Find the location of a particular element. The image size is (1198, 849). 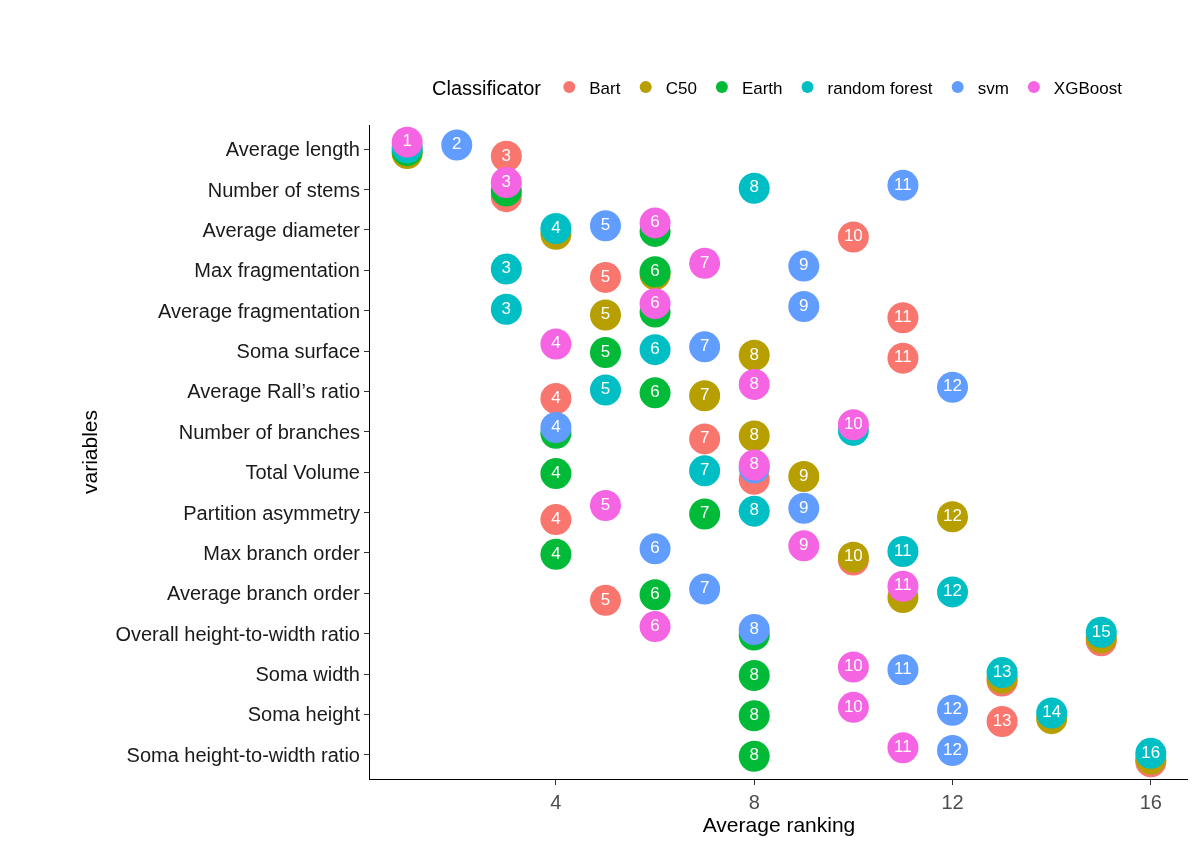

y-tick-label: Overall height-to-width ratio is located at coordinates (237, 633).